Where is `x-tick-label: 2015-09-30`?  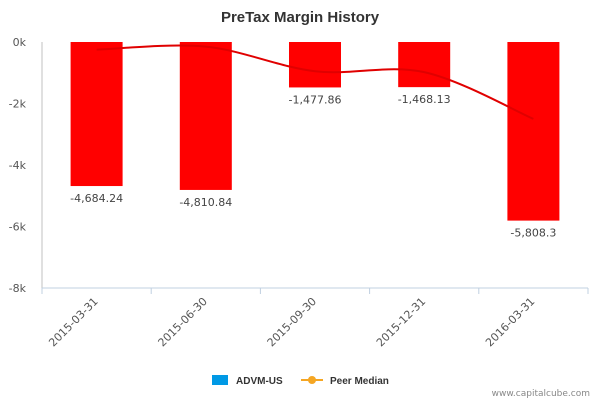
x-tick-label: 2015-09-30 is located at coordinates (292, 322).